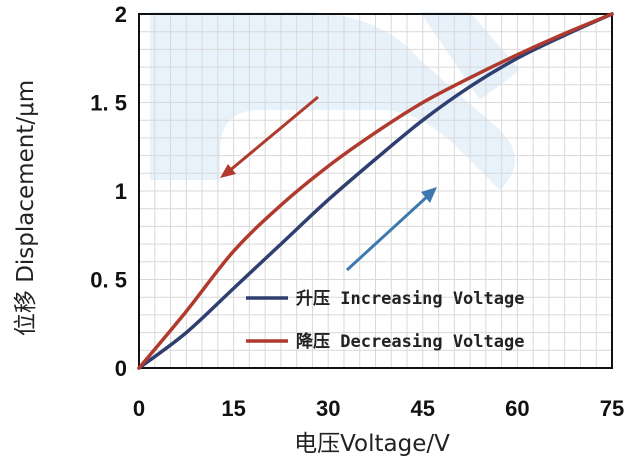 Image resolution: width=634 pixels, height=461 pixels. What do you see at coordinates (108, 103) in the screenshot?
I see `y-tick-label: 1. 5` at bounding box center [108, 103].